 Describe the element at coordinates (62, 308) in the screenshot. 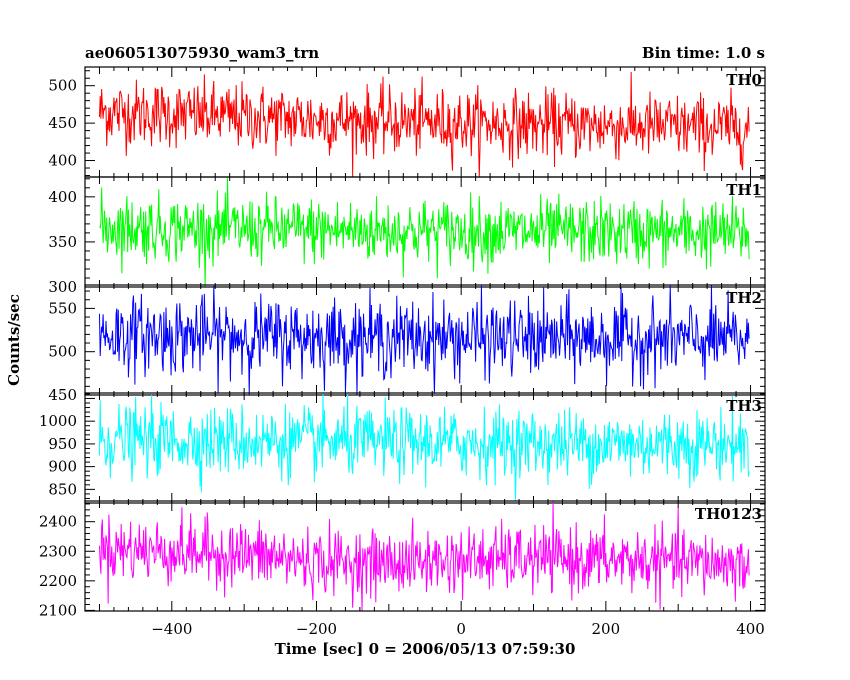

I see `y-tick-label: 550` at that location.